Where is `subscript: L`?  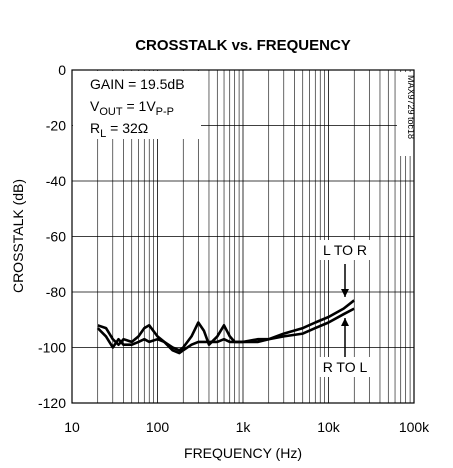 subscript: L is located at coordinates (103, 134).